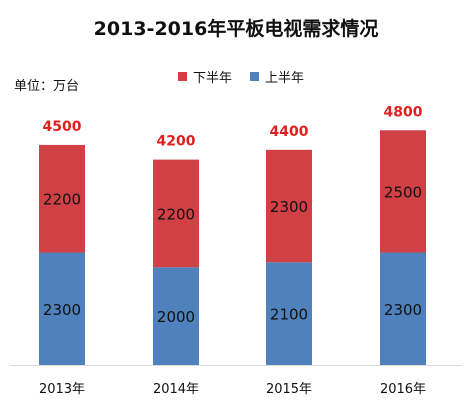  What do you see at coordinates (255, 76) in the screenshot?
I see `legend-swatch-first-half` at bounding box center [255, 76].